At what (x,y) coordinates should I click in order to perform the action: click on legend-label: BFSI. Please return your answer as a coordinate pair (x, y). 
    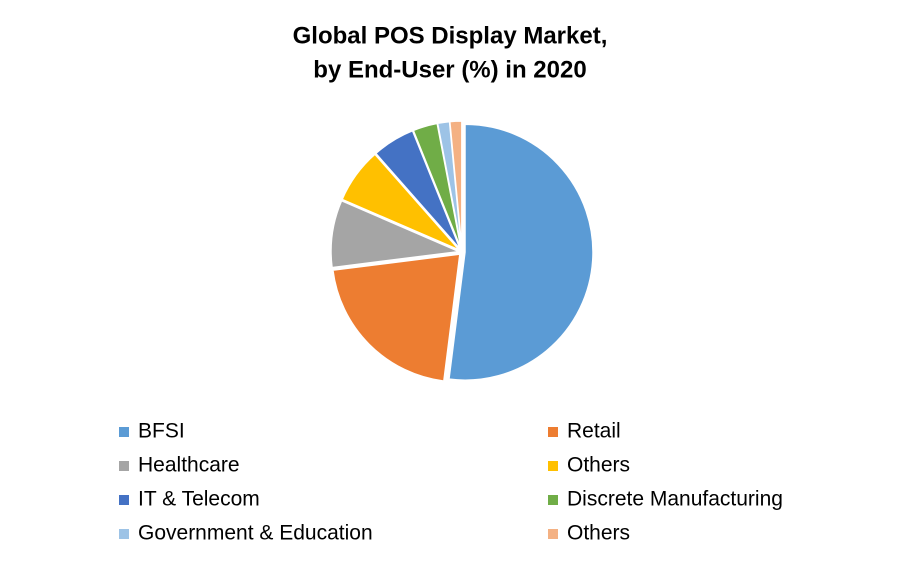
    Looking at the image, I should click on (161, 431).